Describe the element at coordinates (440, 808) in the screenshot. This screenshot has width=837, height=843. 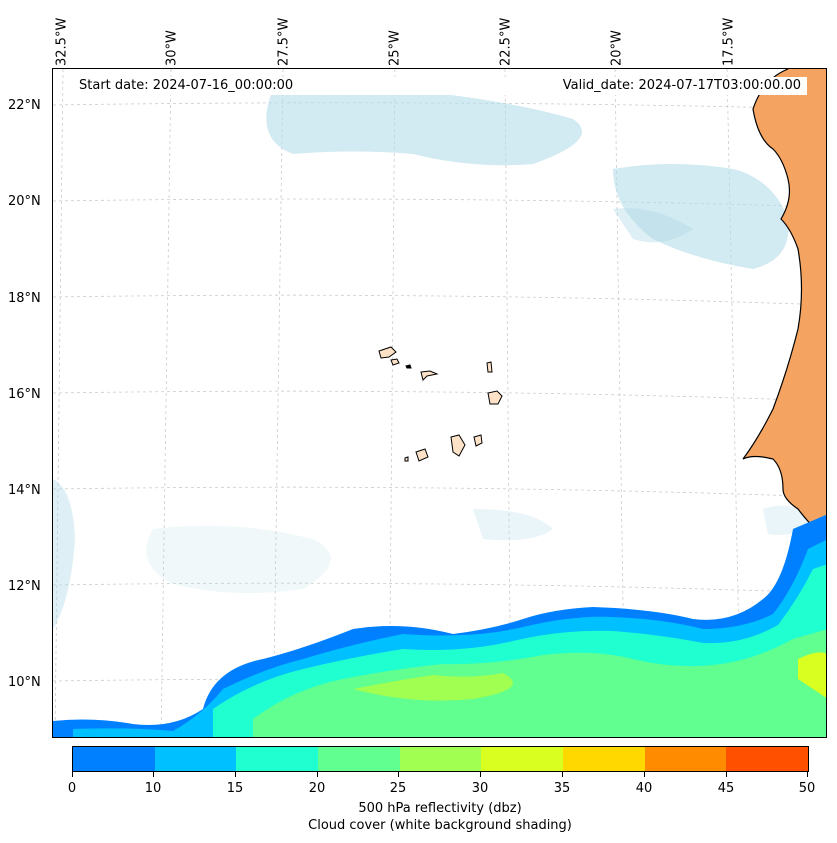
I see `colorbar-label: 500 hPa reflectivity (dbz)` at that location.